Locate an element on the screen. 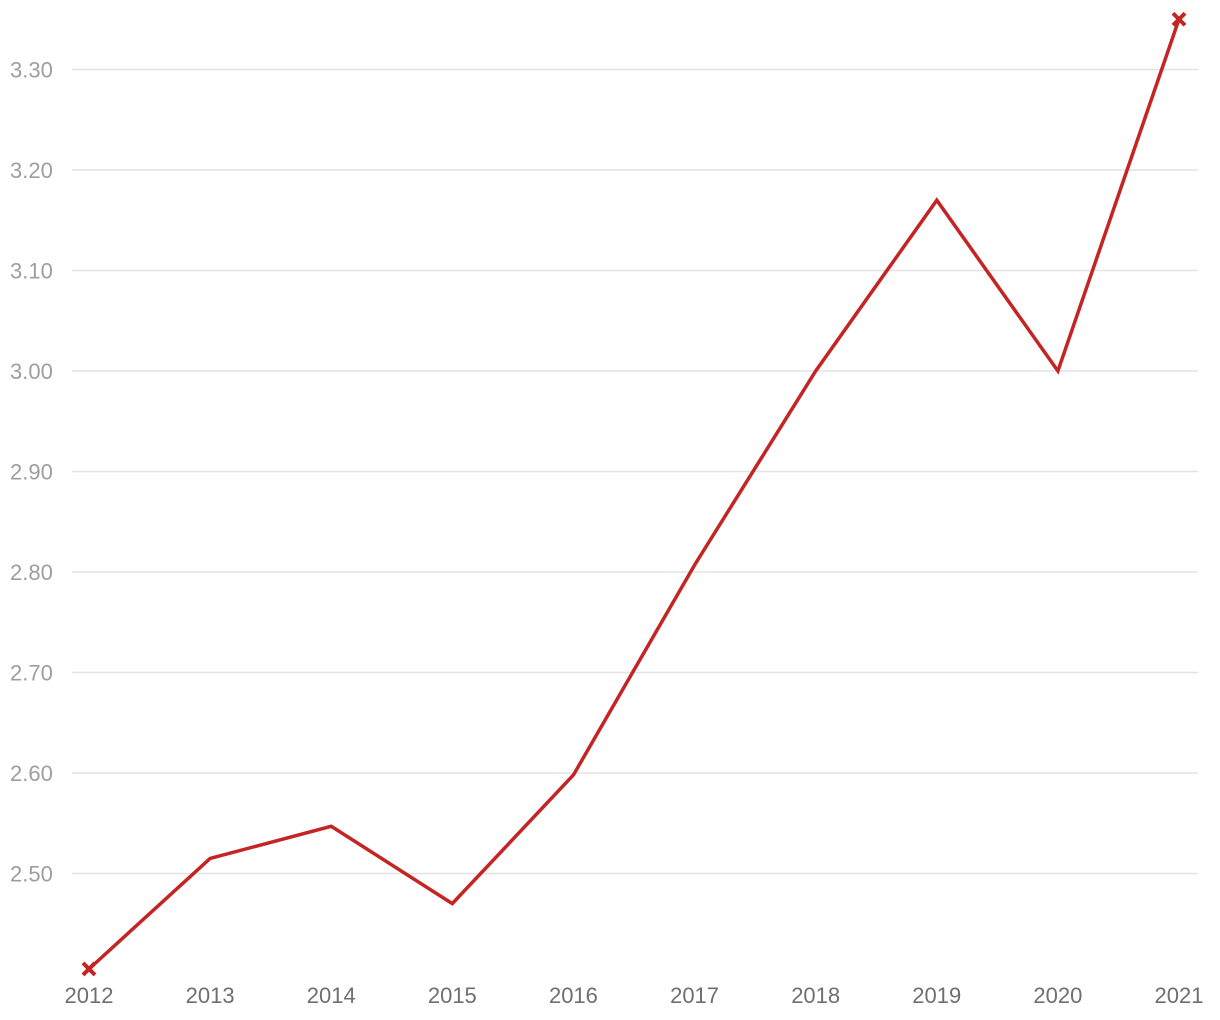  y-tick-label: 3.20 is located at coordinates (31, 170).